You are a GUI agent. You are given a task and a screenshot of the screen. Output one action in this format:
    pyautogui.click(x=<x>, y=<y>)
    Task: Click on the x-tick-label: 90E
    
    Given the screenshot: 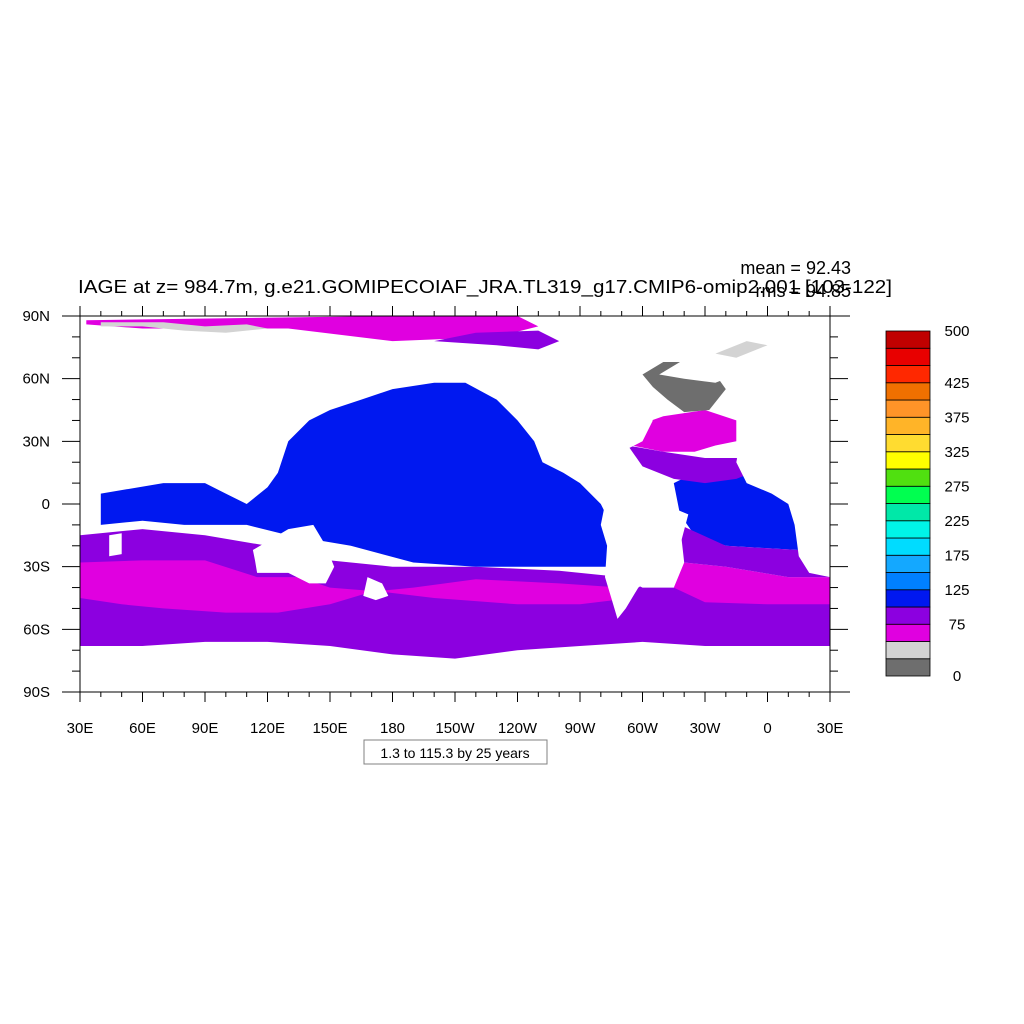 What is the action you would take?
    pyautogui.click(x=205, y=728)
    